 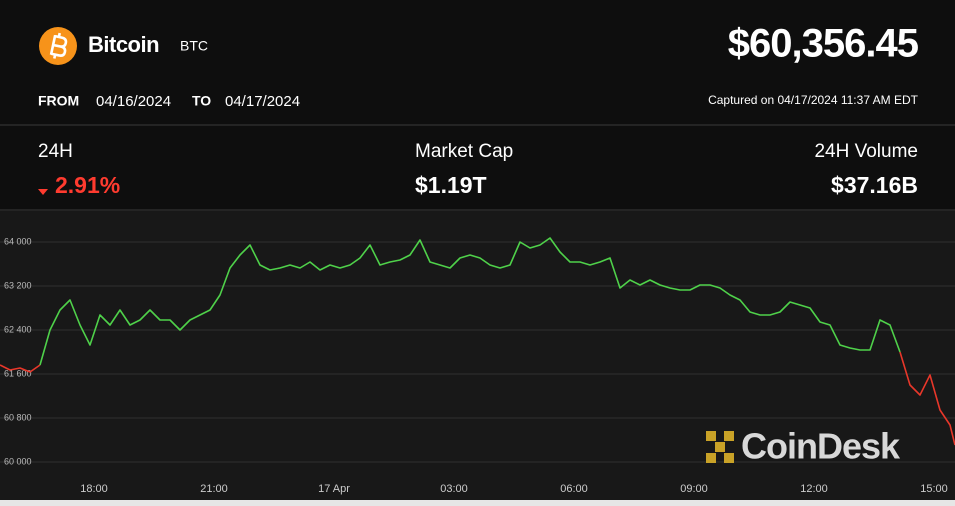 I want to click on stat-label: Market Cap, so click(x=464, y=151).